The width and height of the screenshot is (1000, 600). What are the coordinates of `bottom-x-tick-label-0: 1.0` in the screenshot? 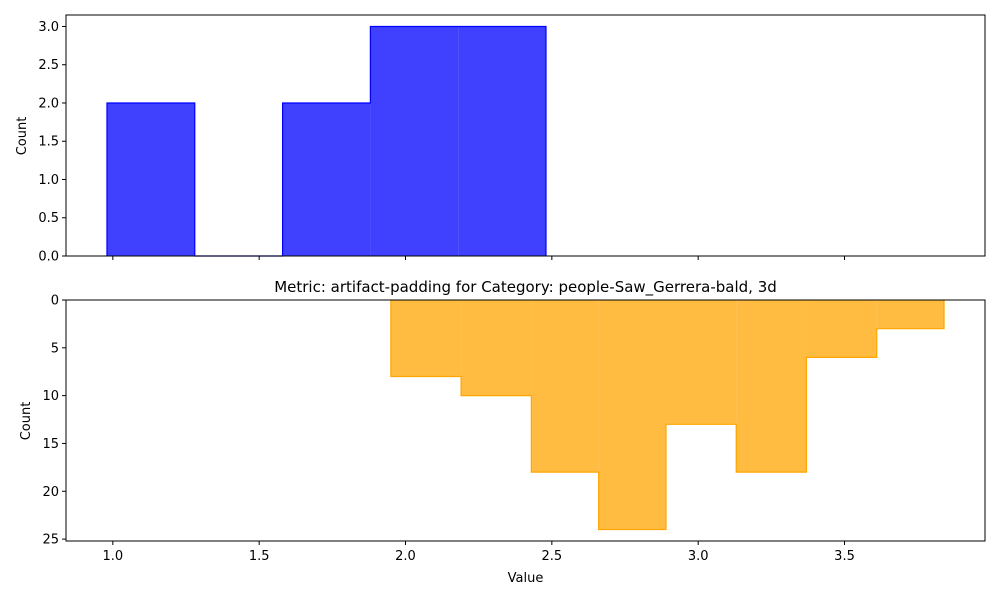 It's located at (112, 556).